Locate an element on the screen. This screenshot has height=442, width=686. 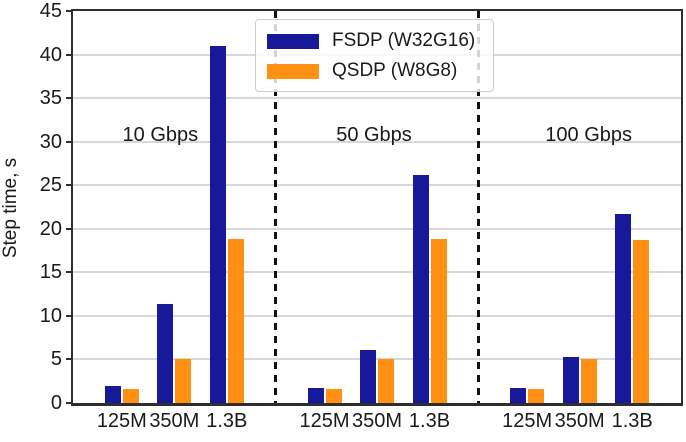
bar-qsdp-10Gbps-1.3B is located at coordinates (235, 321).